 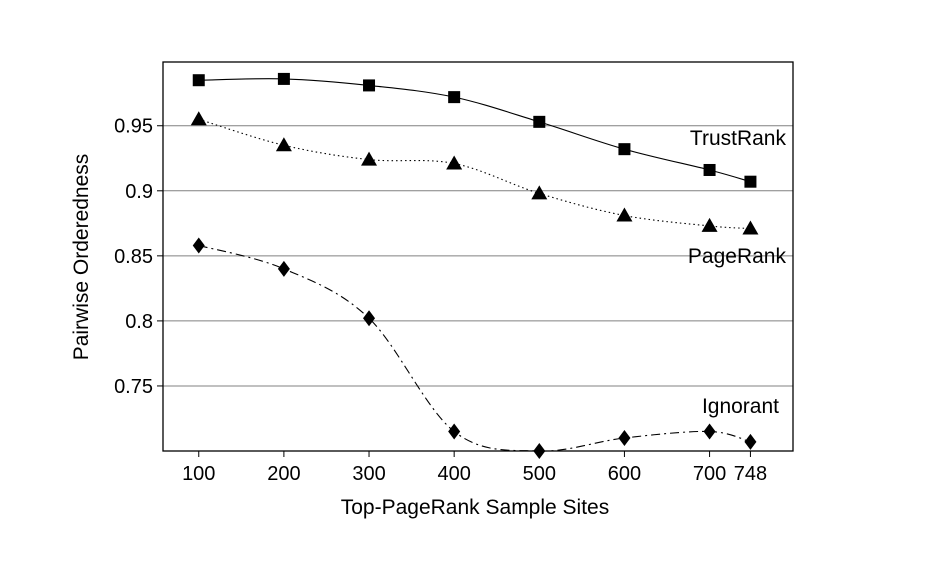 What do you see at coordinates (81, 257) in the screenshot?
I see `y-axis-title: Pairwise Orderedness` at bounding box center [81, 257].